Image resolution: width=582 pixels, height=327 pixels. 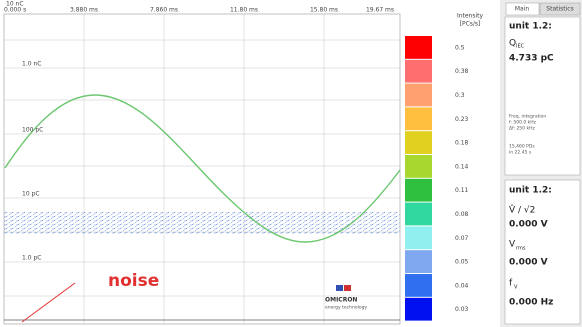 What do you see at coordinates (380, 10) in the screenshot?
I see `time-label: 19.67 ms` at bounding box center [380, 10].